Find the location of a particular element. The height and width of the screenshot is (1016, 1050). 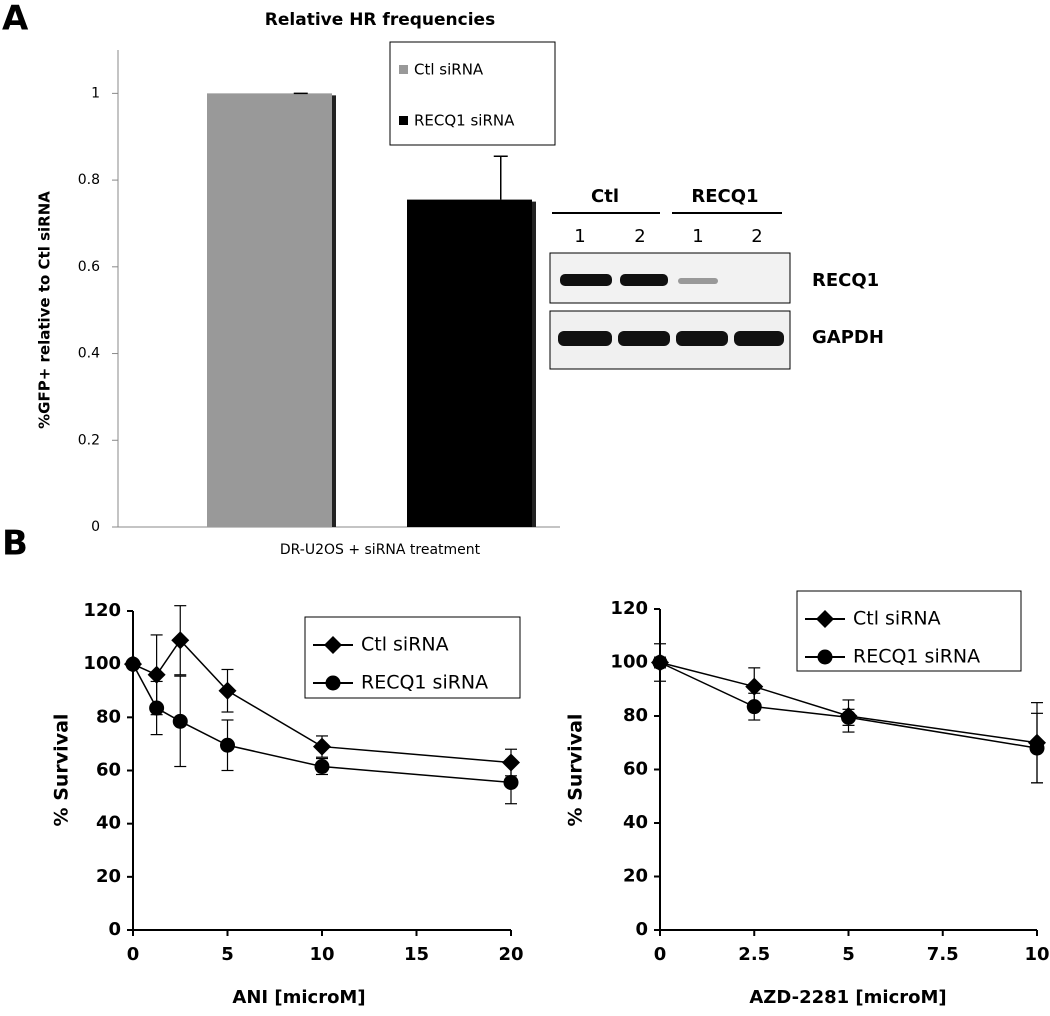

x-axis-label: ANI [microM] is located at coordinates (298, 997).